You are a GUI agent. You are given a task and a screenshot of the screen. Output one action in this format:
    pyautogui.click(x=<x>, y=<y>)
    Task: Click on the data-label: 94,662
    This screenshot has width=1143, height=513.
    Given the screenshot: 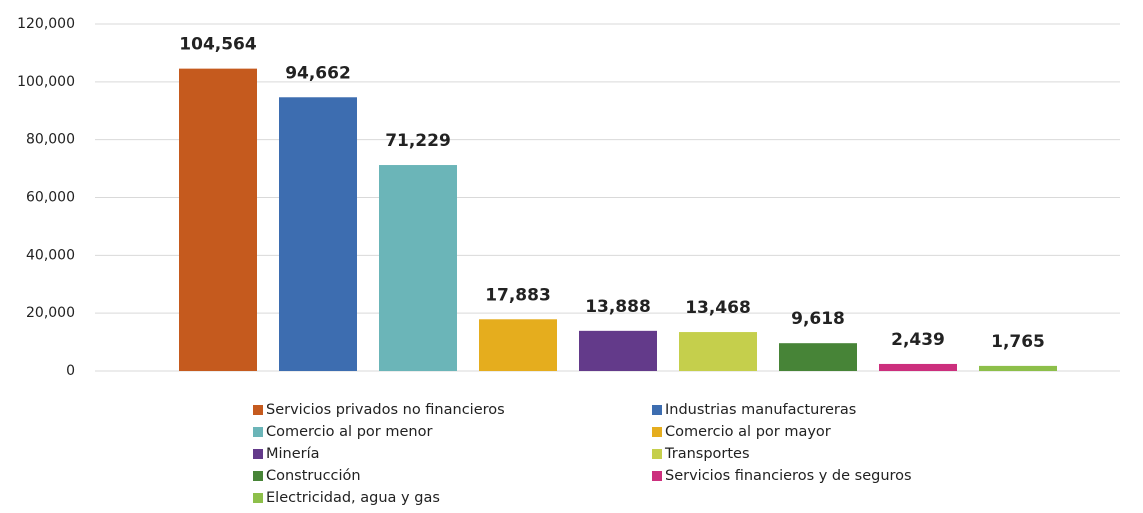 What is the action you would take?
    pyautogui.click(x=318, y=73)
    